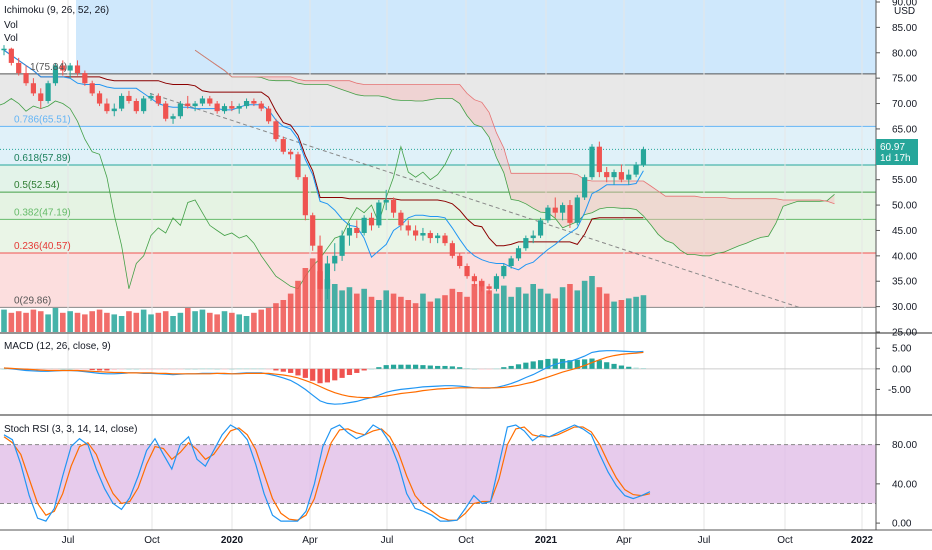 This screenshot has width=932, height=550. I want to click on stoch-rsi-label: Stoch RSI (3, 3, 14, 14, close), so click(70, 429).